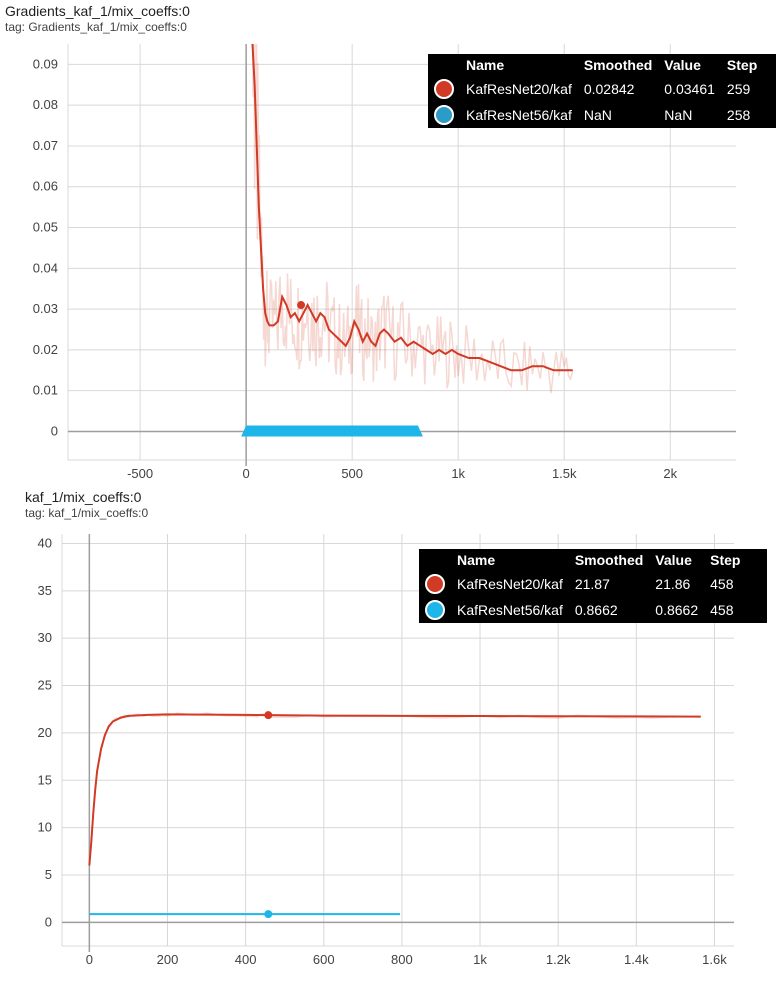 The image size is (778, 1000). I want to click on tooltip-smoothed-value: 0.8662, so click(596, 610).